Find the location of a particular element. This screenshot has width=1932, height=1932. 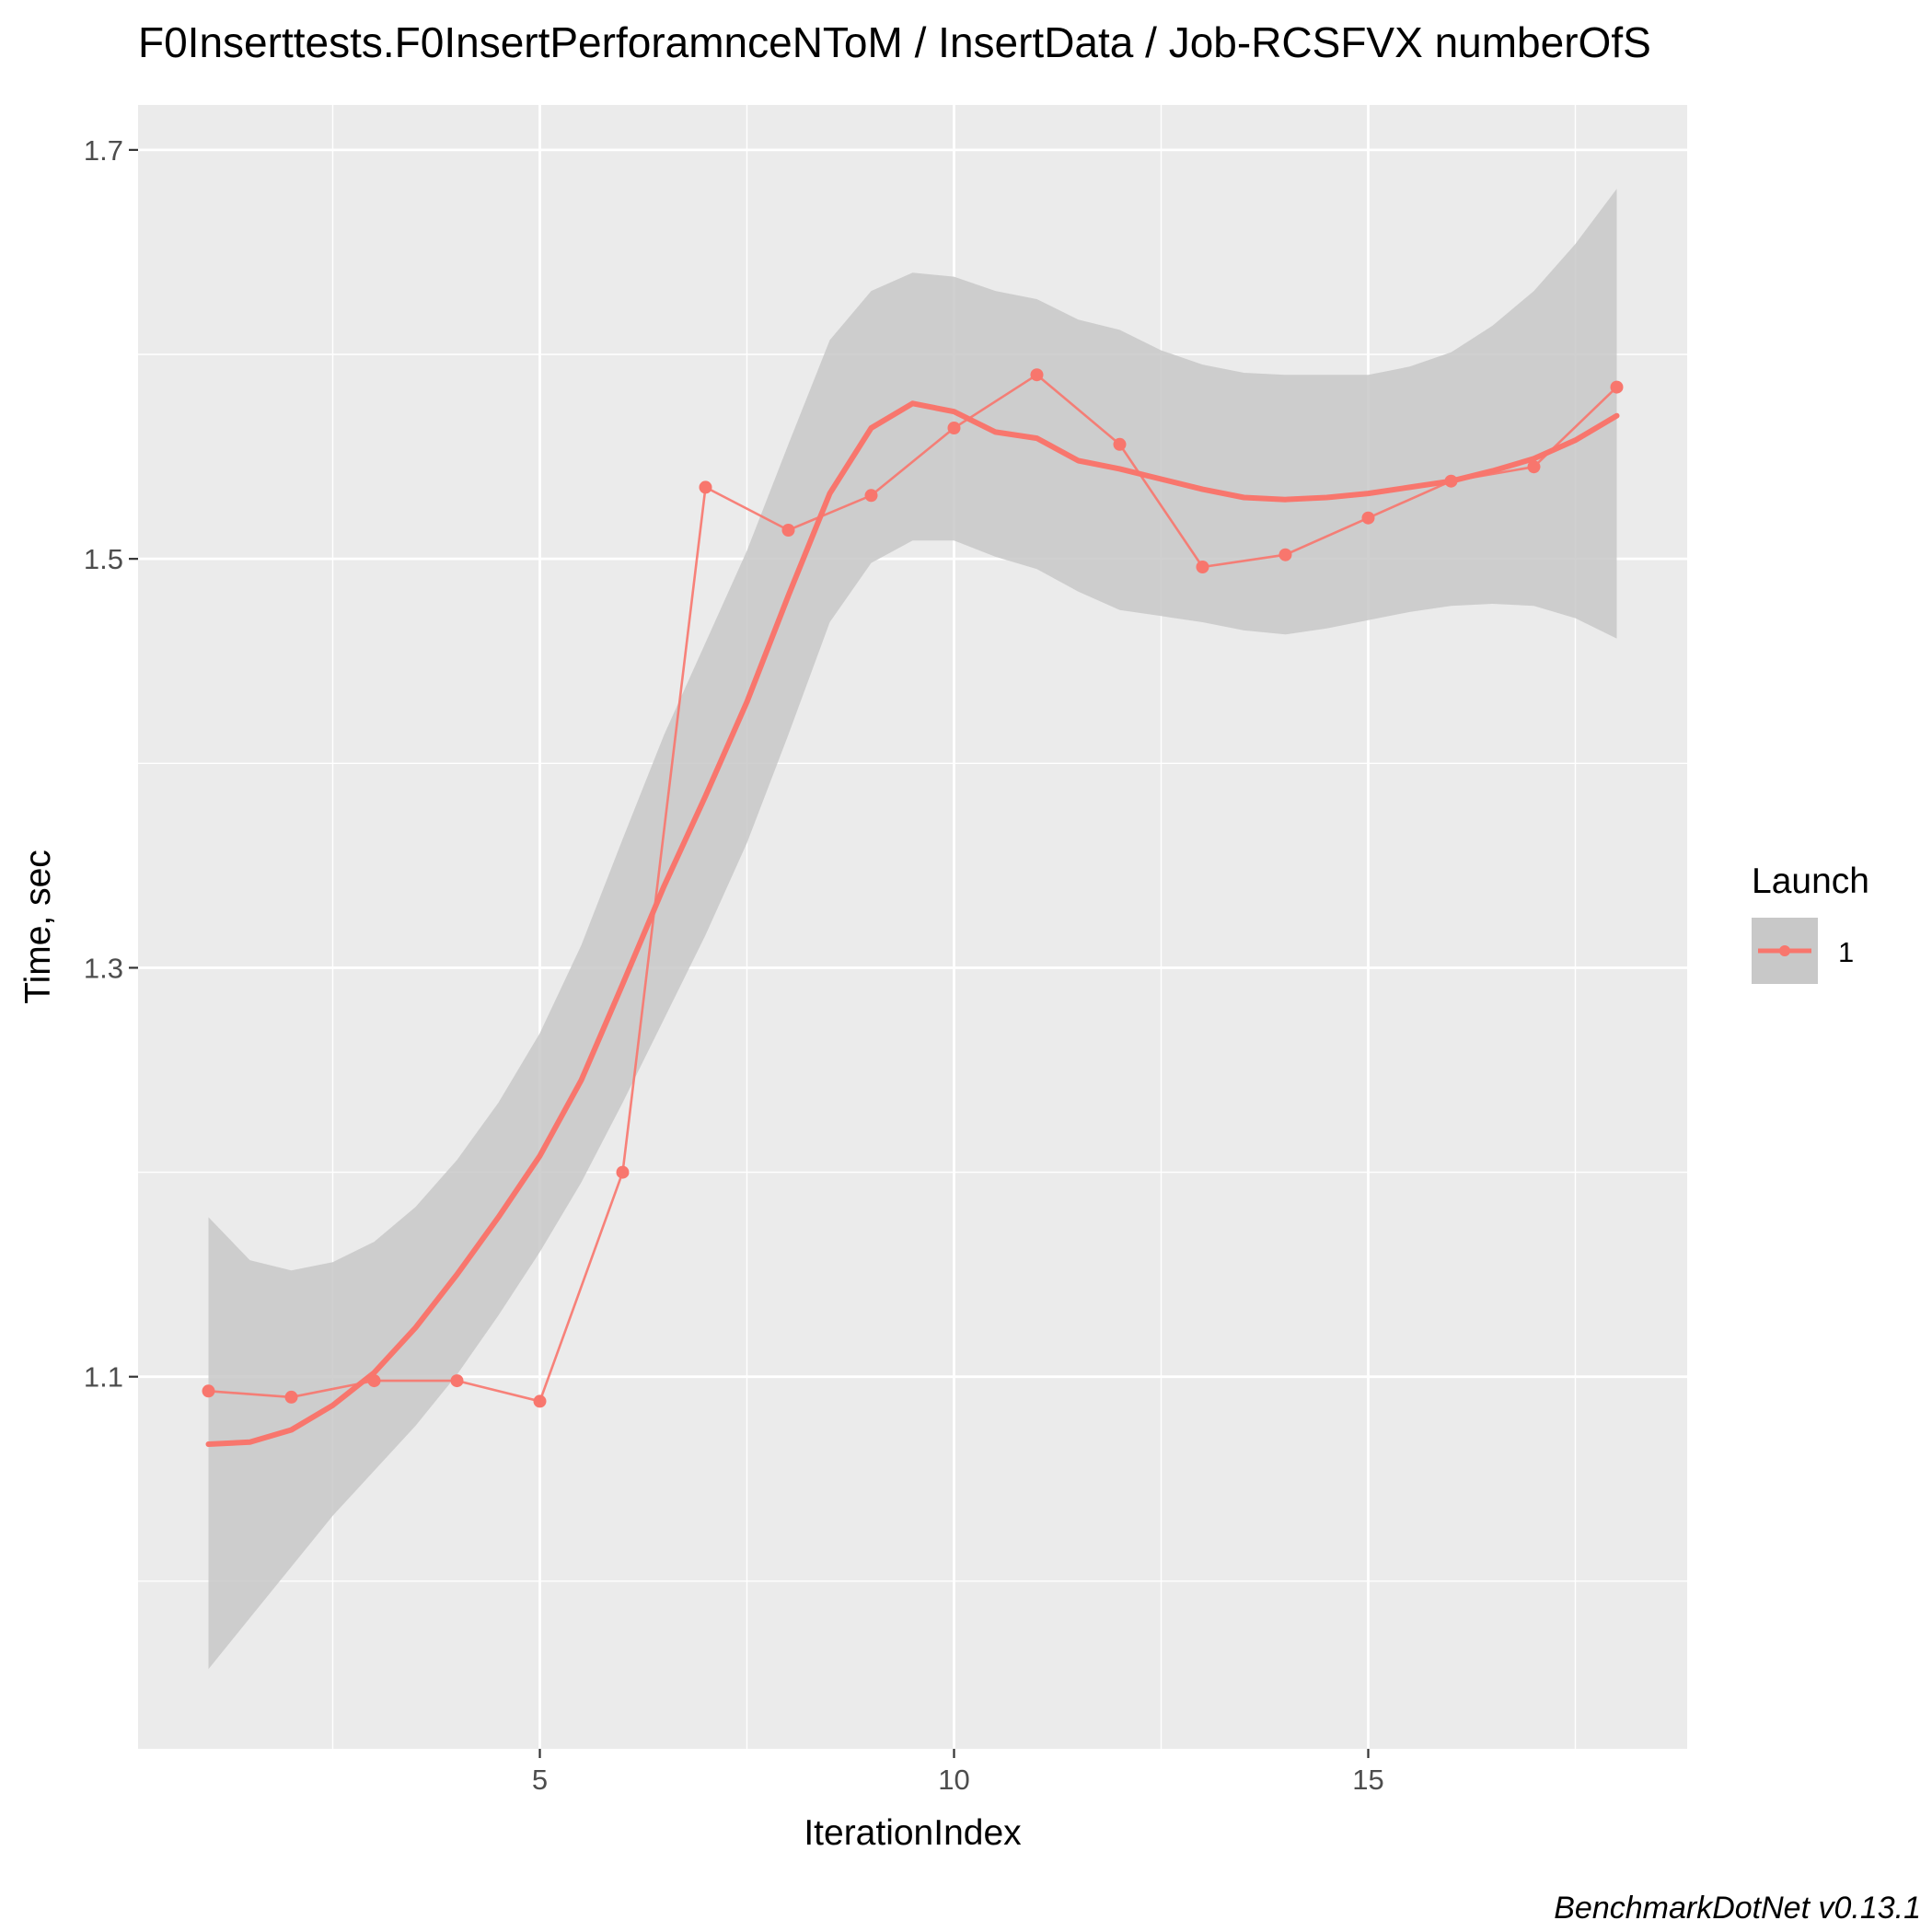

y-tick-label: 1.1 is located at coordinates (104, 1378).